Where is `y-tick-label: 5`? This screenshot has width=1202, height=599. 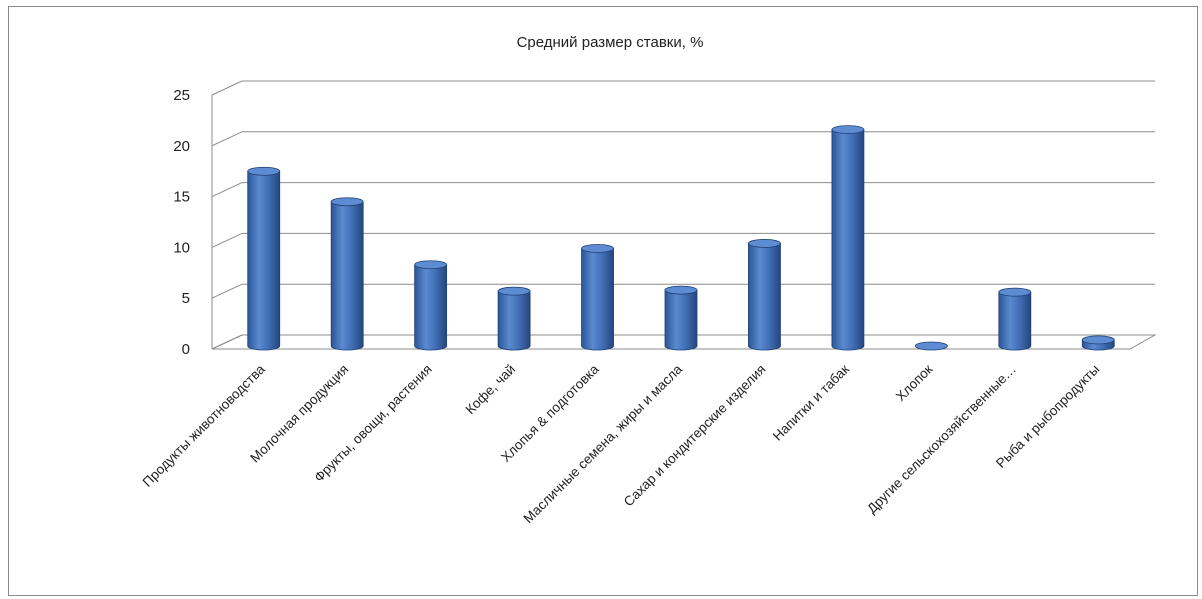
y-tick-label: 5 is located at coordinates (186, 298).